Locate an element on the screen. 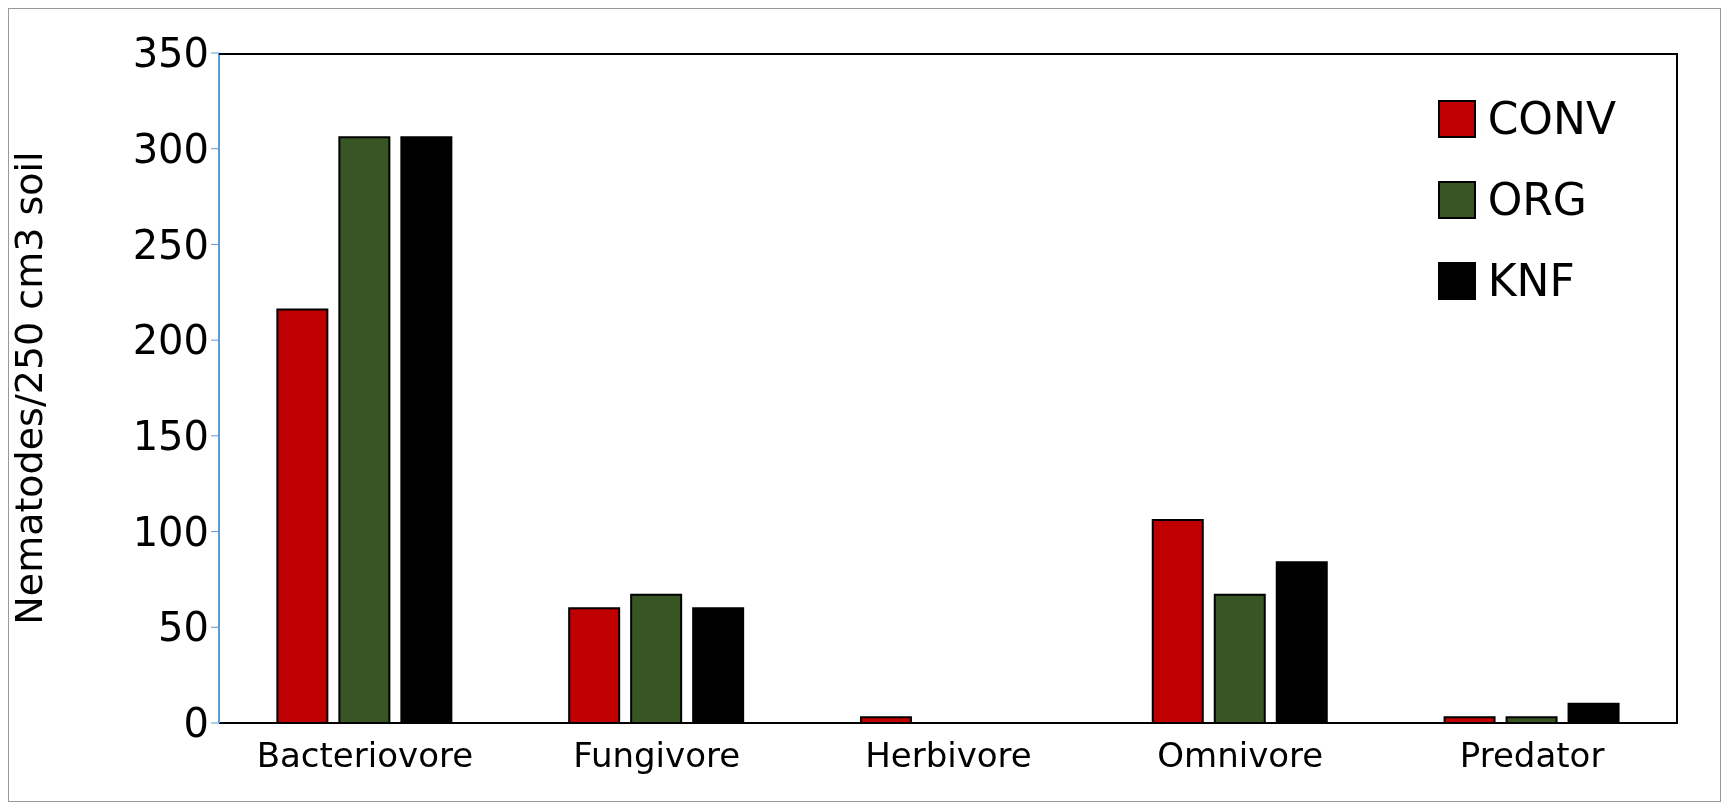 This screenshot has height=810, width=1729. y-tick-label: 100 is located at coordinates (170, 531).